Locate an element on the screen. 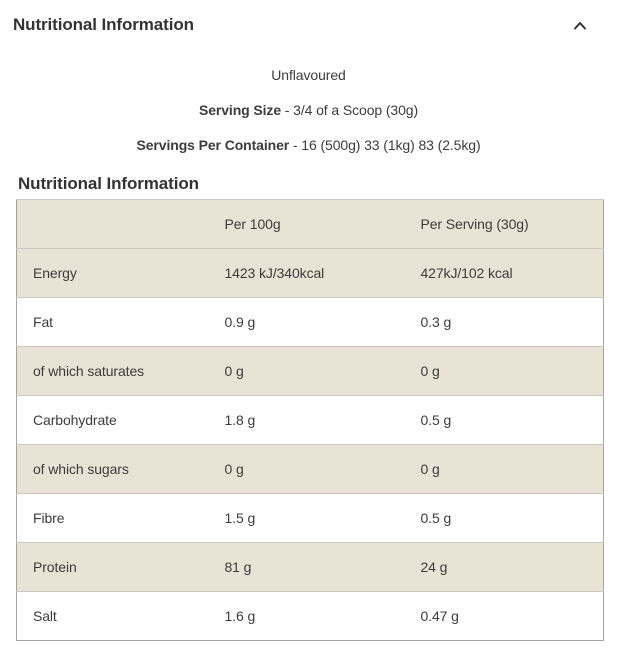 This screenshot has height=658, width=617. row-label: Fibre is located at coordinates (120, 518).